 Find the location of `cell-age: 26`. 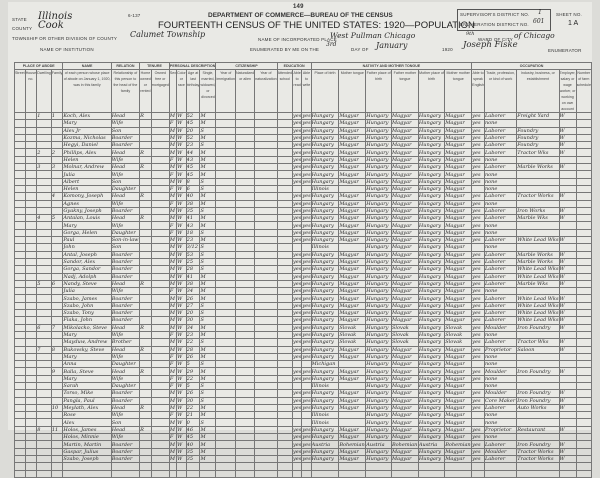

cell-age: 26 is located at coordinates (193, 298).